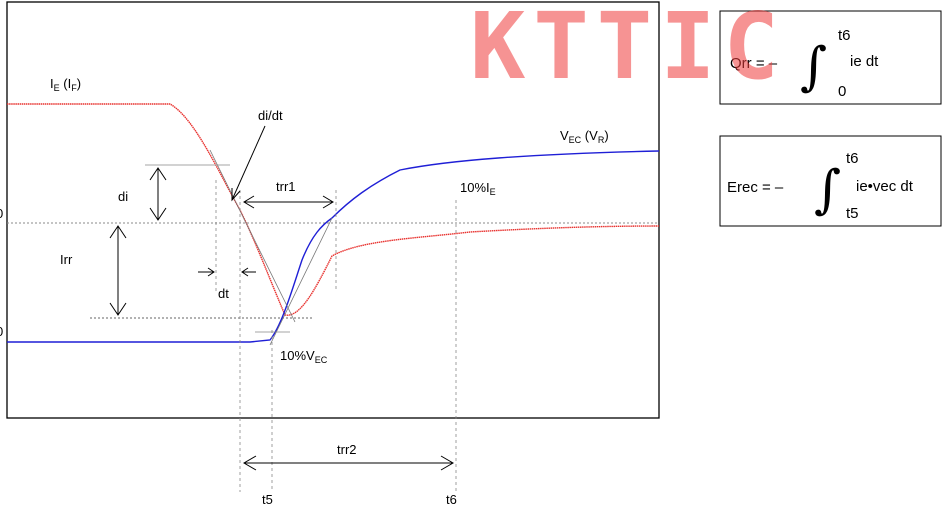 The image size is (950, 509). I want to click on erec-upper-limit: t6, so click(852, 158).